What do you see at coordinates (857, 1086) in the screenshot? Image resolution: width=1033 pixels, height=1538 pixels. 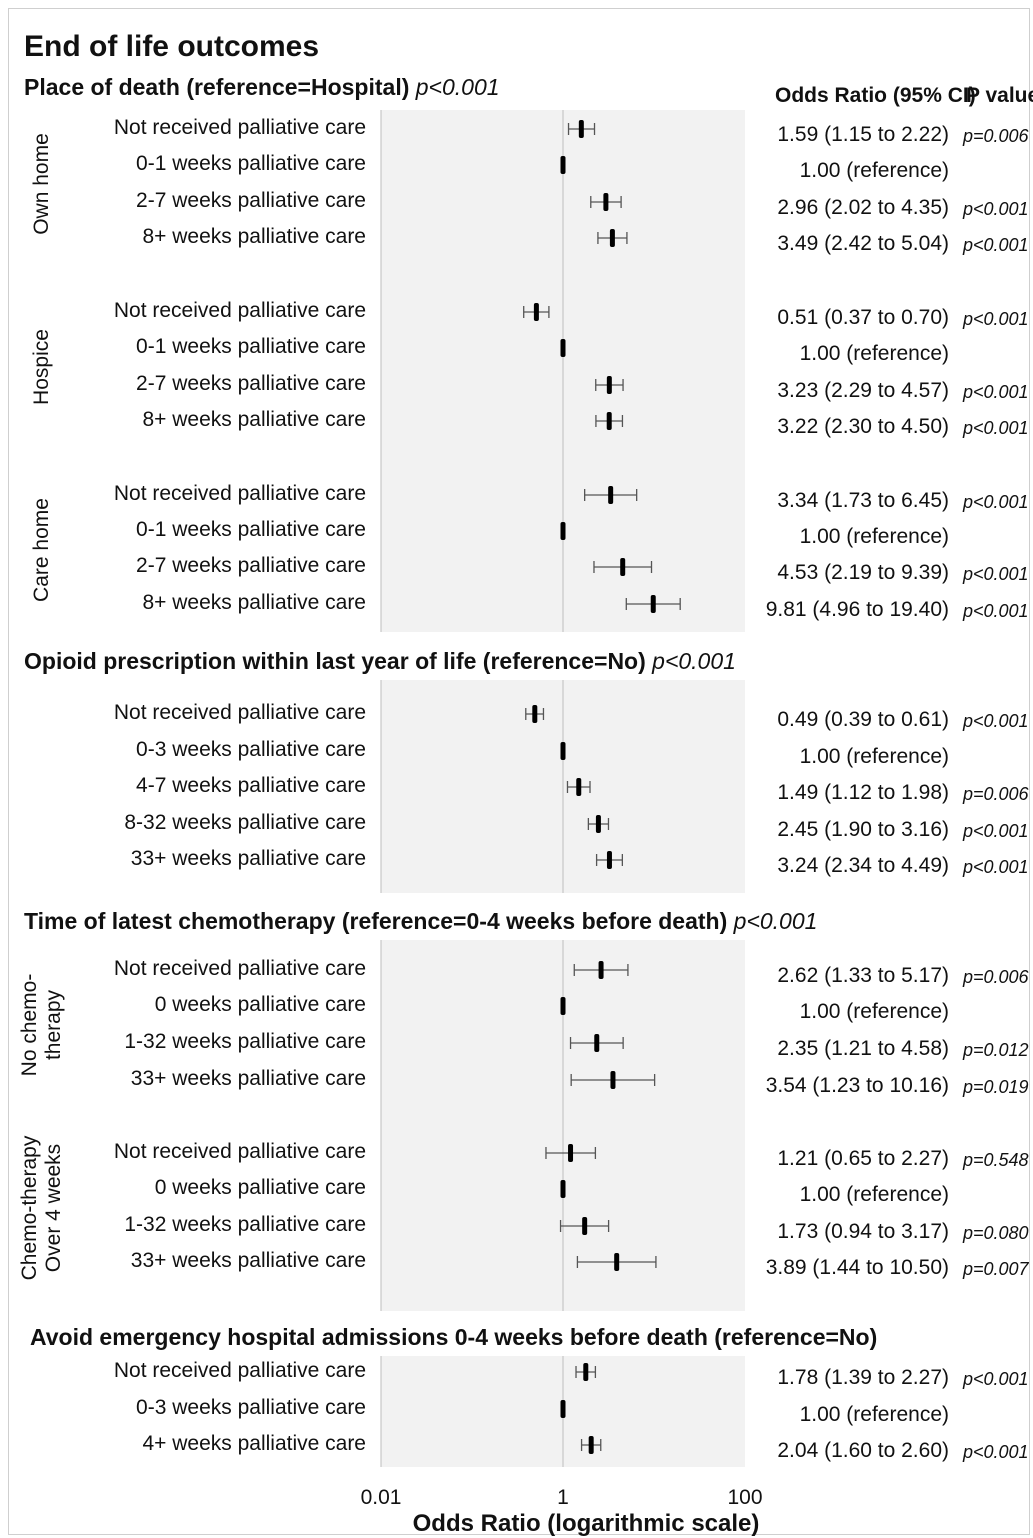 I see `or-ci-value: 3.54 (1.23 to 10.16)` at bounding box center [857, 1086].